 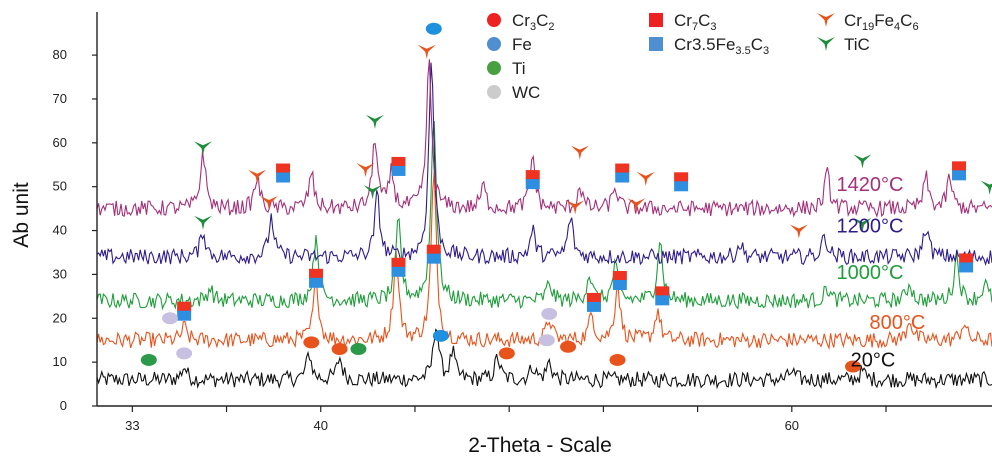 I want to click on legend-label: Cr3.5Fe3.5C3, so click(x=721, y=46).